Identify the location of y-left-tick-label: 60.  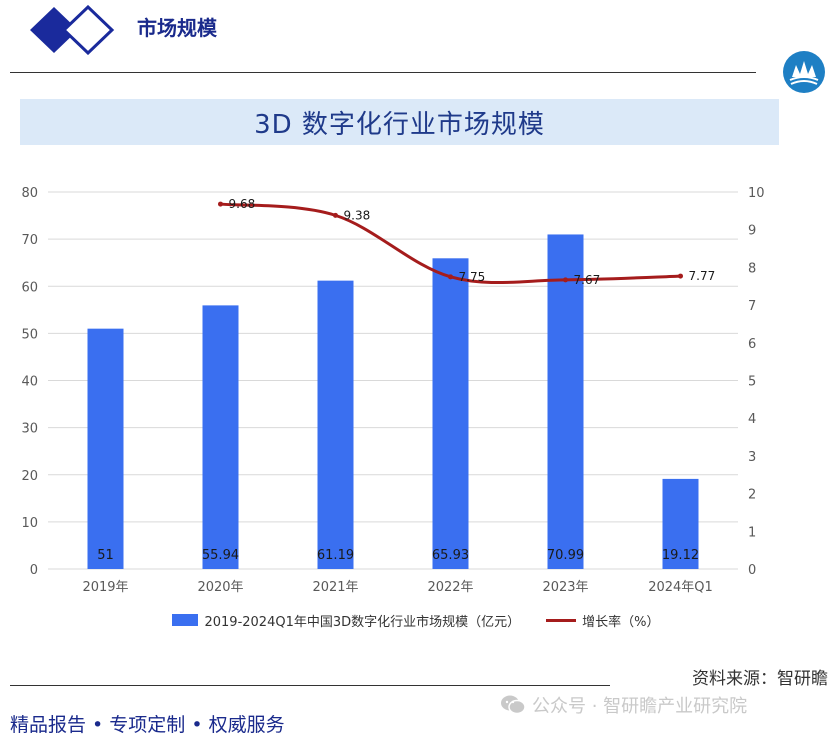
(29, 287).